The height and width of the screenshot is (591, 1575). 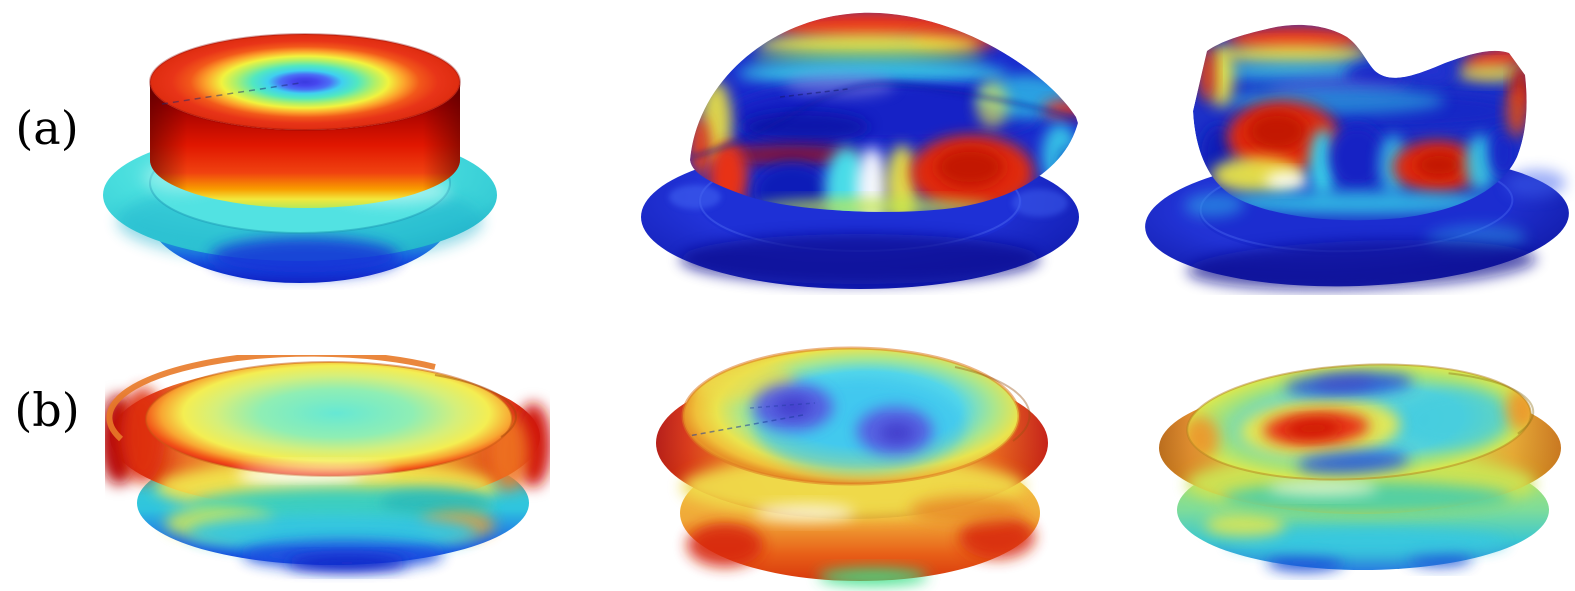 What do you see at coordinates (1360, 122) in the screenshot?
I see `a3-deformed-disk` at bounding box center [1360, 122].